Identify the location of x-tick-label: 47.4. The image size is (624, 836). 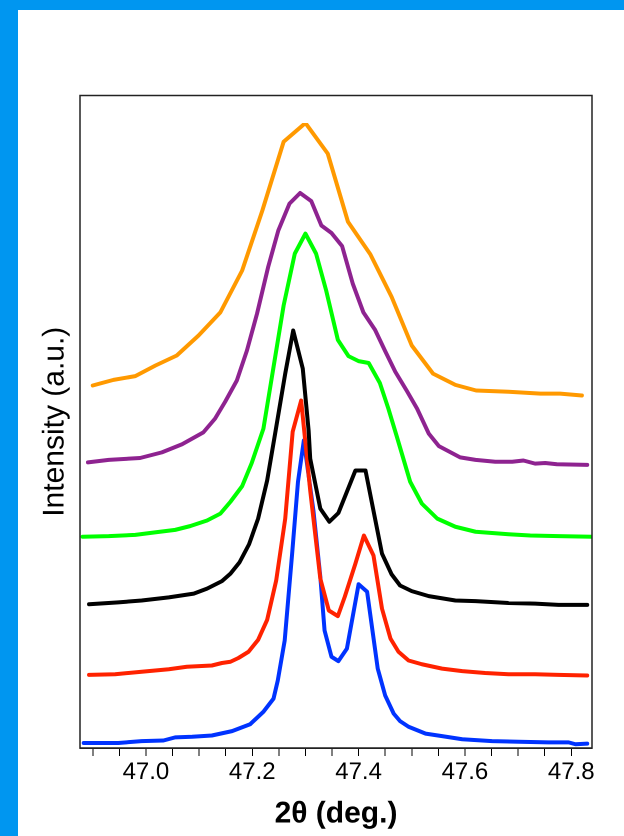
(358, 772).